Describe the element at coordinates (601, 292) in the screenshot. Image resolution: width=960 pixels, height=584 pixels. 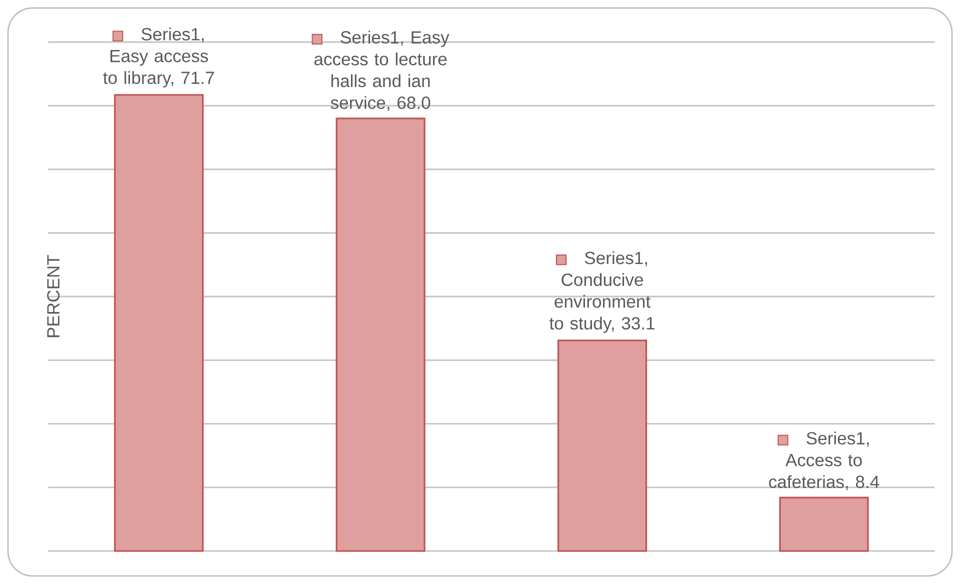
I see `data-label: Series1, Conducive environment to study, 33.1` at that location.